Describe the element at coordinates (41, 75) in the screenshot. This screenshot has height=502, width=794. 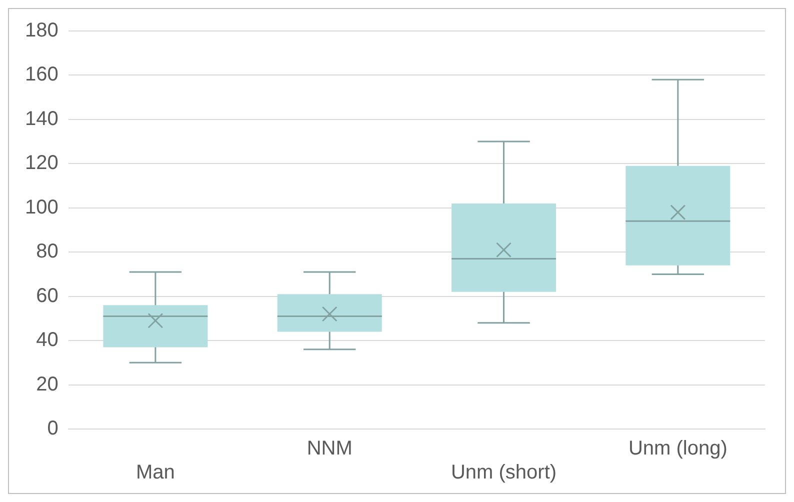
I see `y-tick-label: 160` at that location.